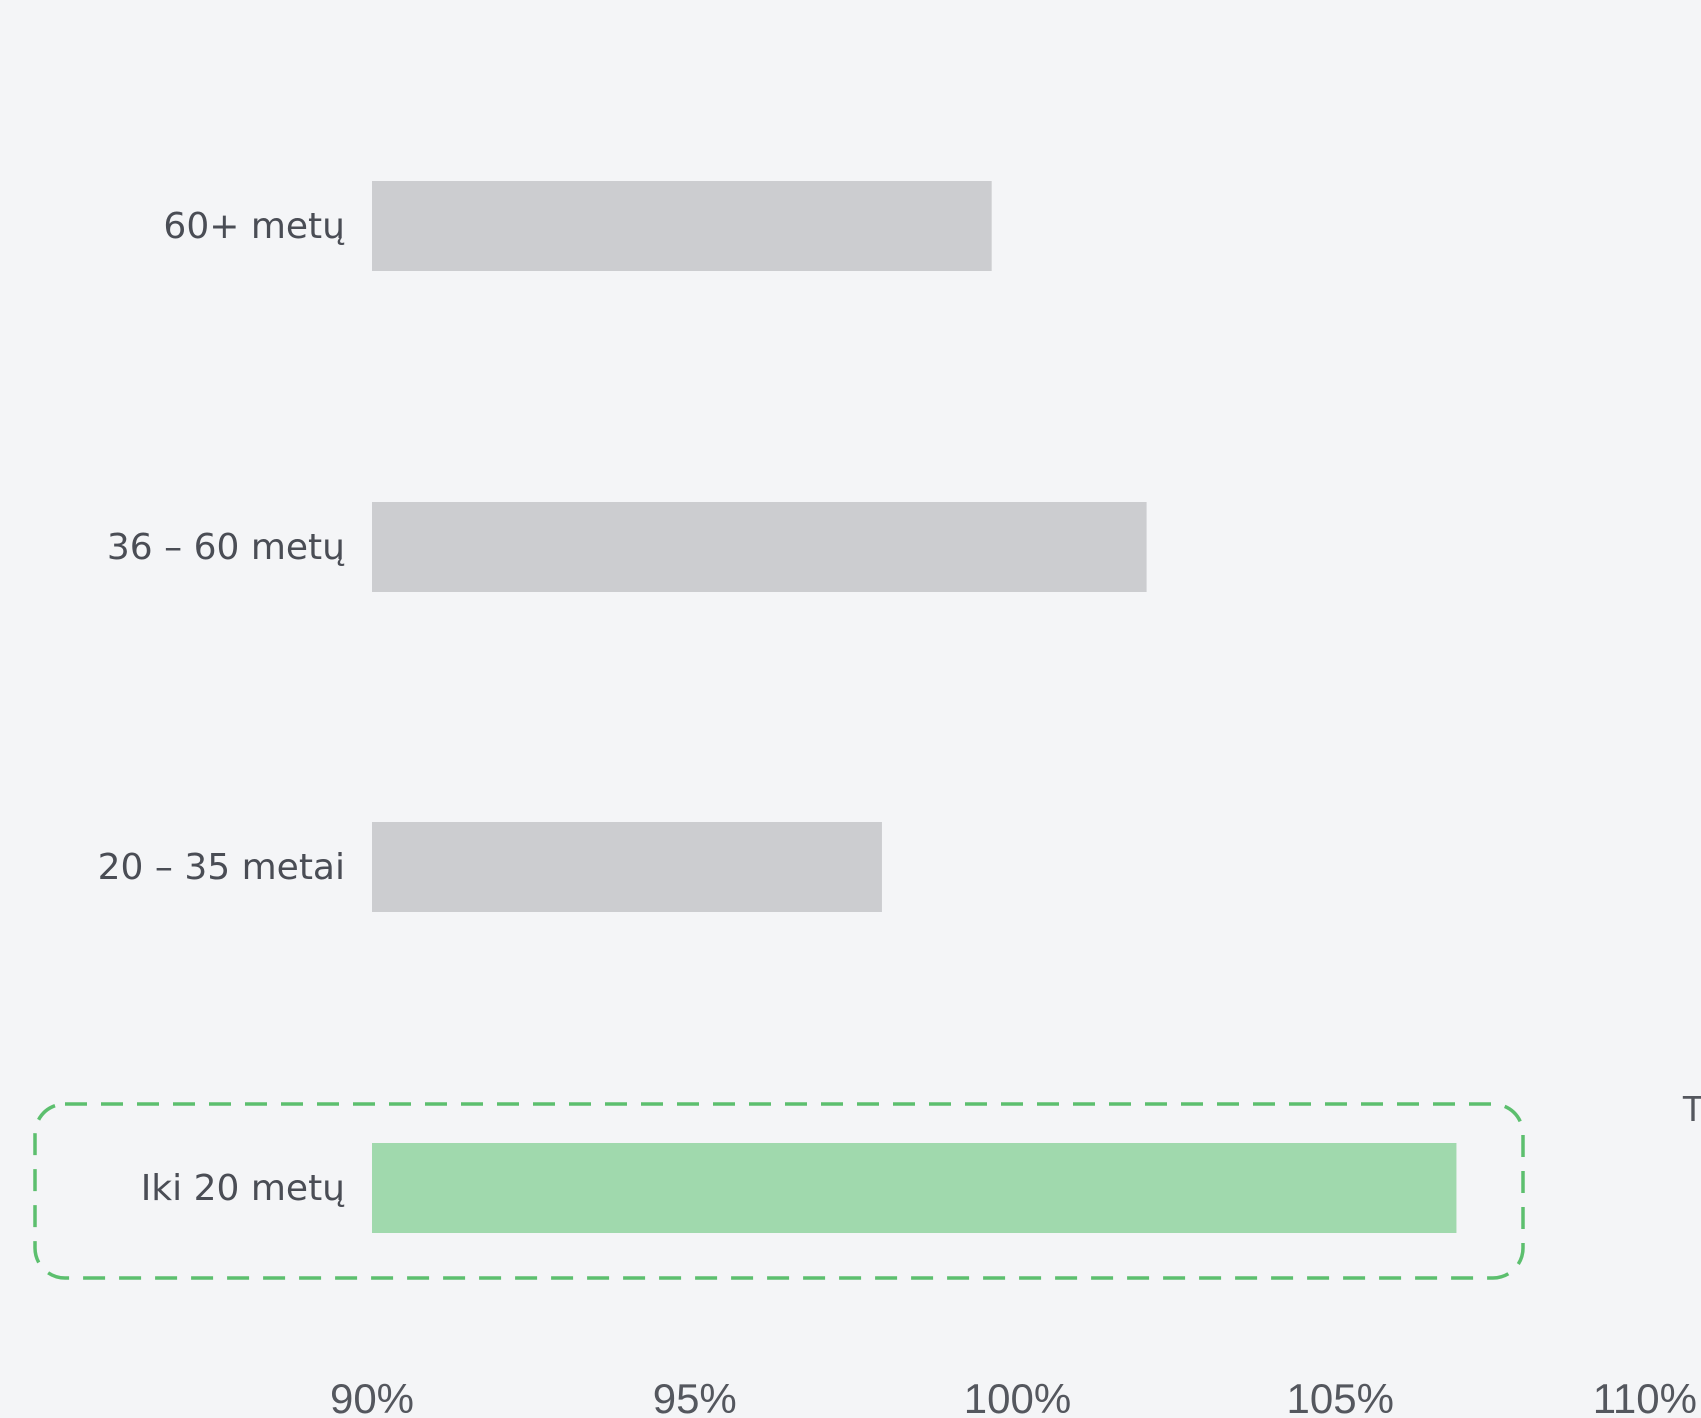 Image resolution: width=1701 pixels, height=1418 pixels. I want to click on x-tick-label-2: 95%, so click(695, 1396).